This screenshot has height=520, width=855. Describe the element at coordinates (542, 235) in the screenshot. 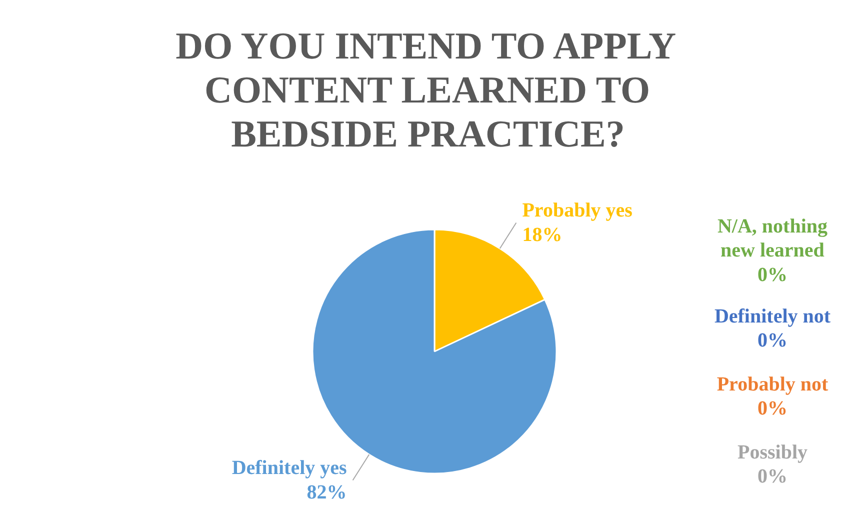

I see `data-label: 18%` at that location.